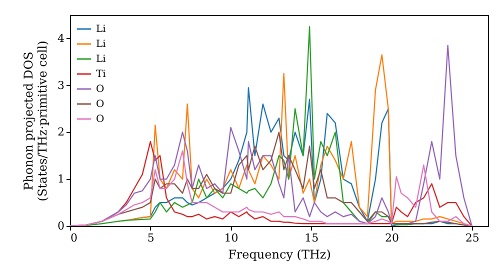 Image resolution: width=500 pixels, height=280 pixels. I want to click on x-tick-label: 0, so click(74, 238).